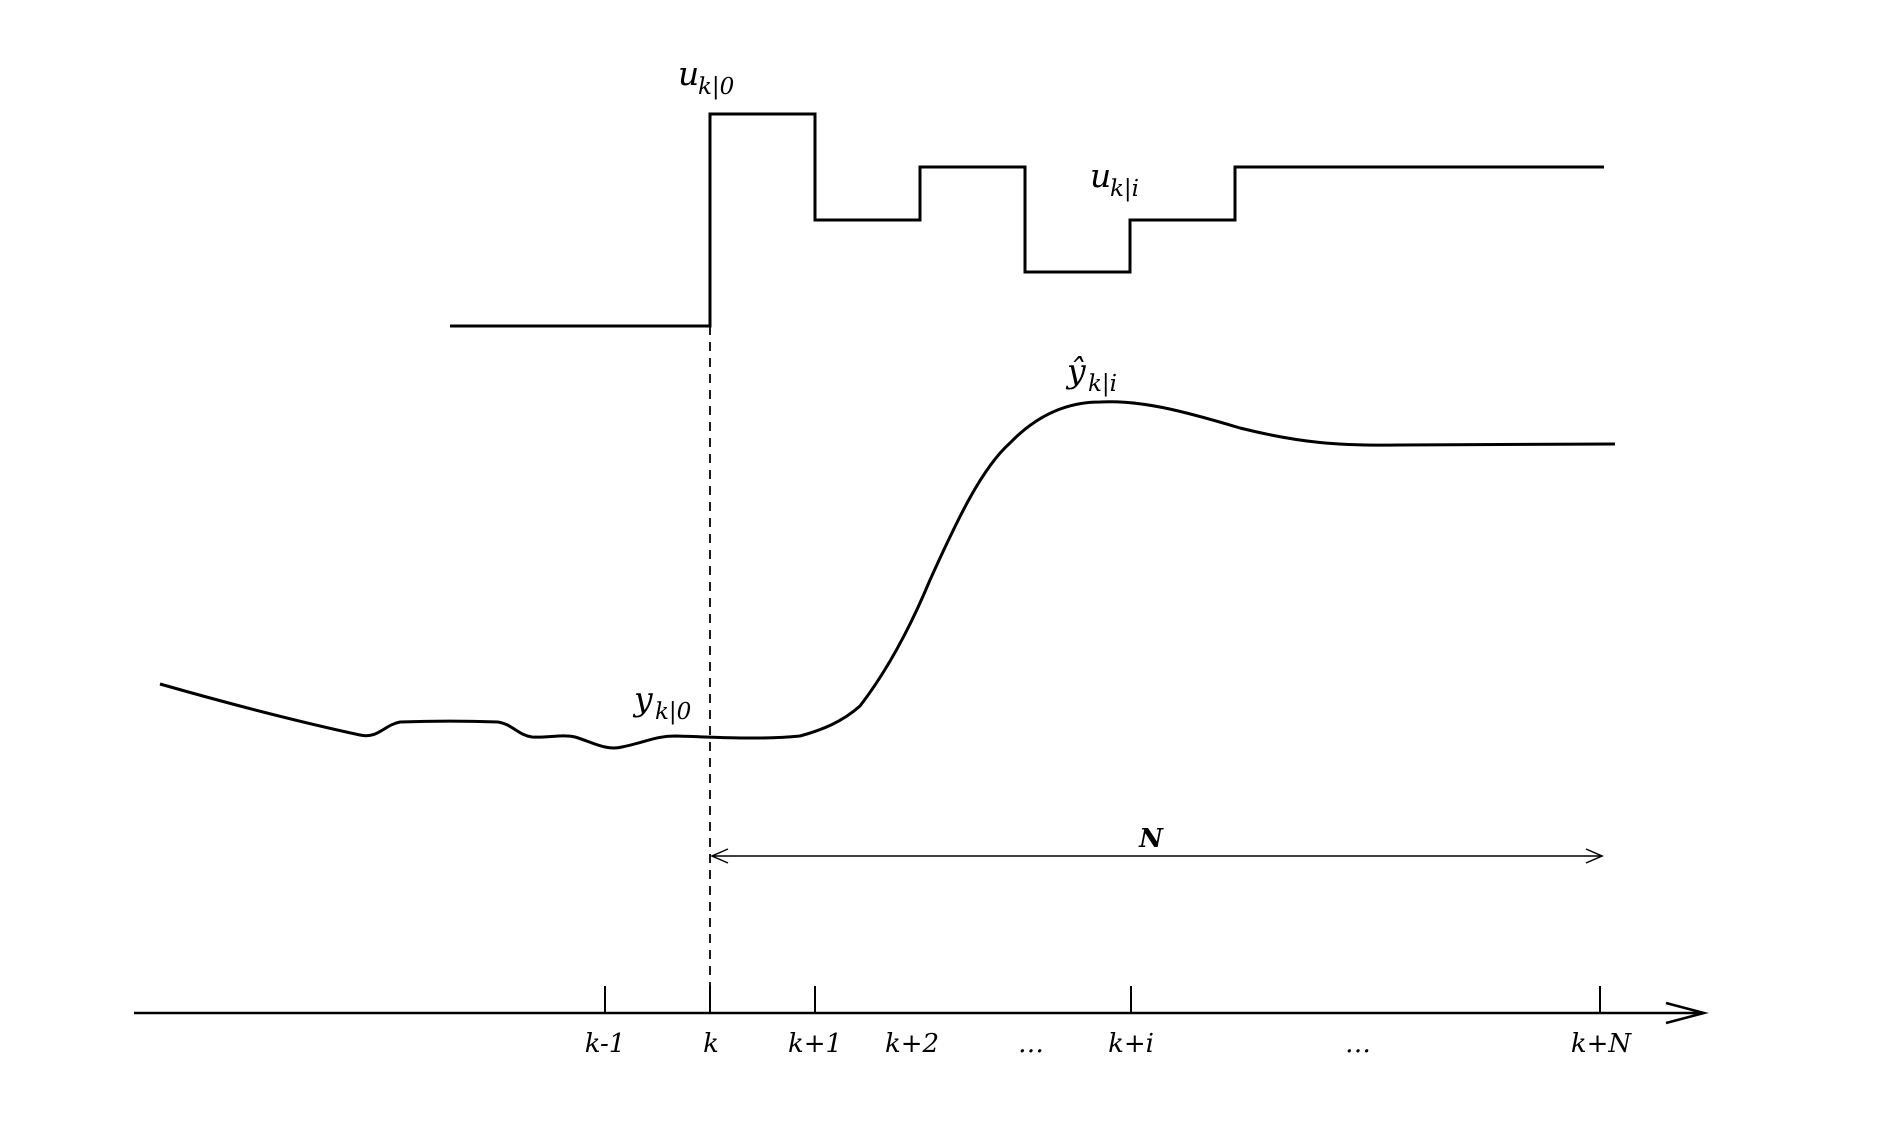 This screenshot has width=1892, height=1125. What do you see at coordinates (716, 87) in the screenshot?
I see `label-u-k0-subscript: k|0` at bounding box center [716, 87].